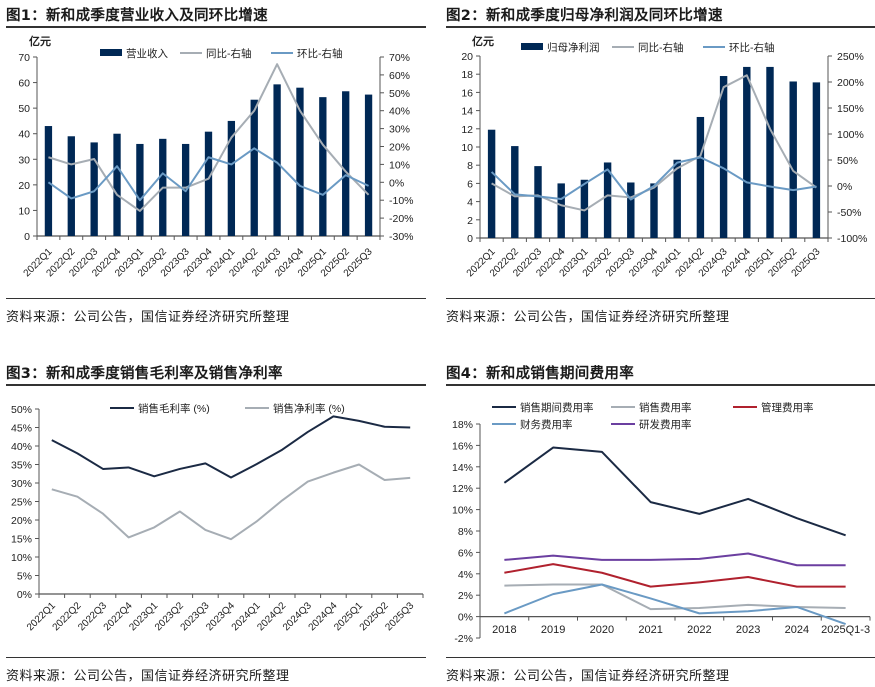 The height and width of the screenshot is (687, 875). I want to click on y-tick-label: 60, so click(24, 84).